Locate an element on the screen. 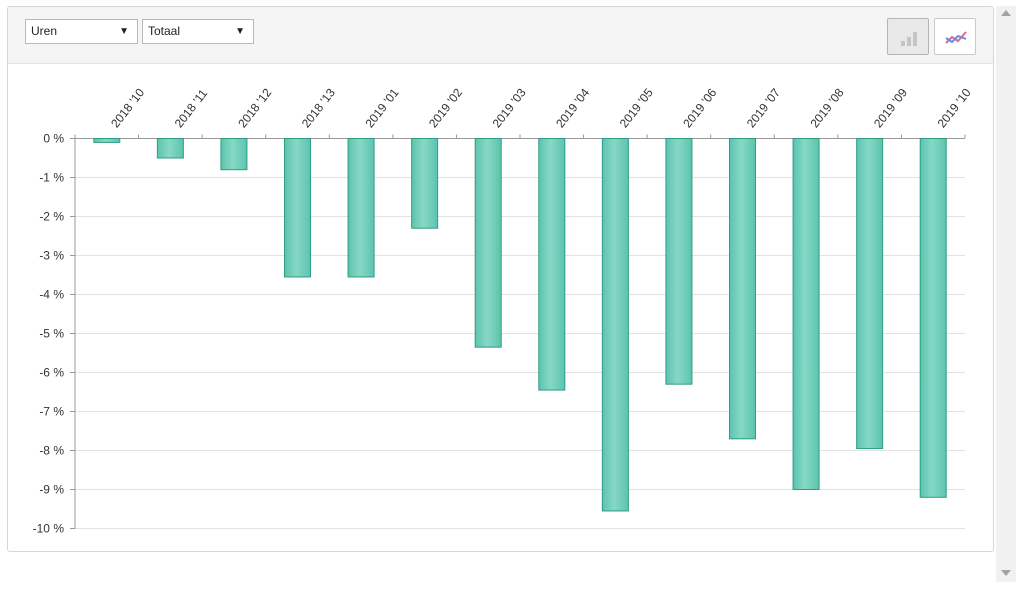  scope-select: Totaal ▼ is located at coordinates (198, 31).